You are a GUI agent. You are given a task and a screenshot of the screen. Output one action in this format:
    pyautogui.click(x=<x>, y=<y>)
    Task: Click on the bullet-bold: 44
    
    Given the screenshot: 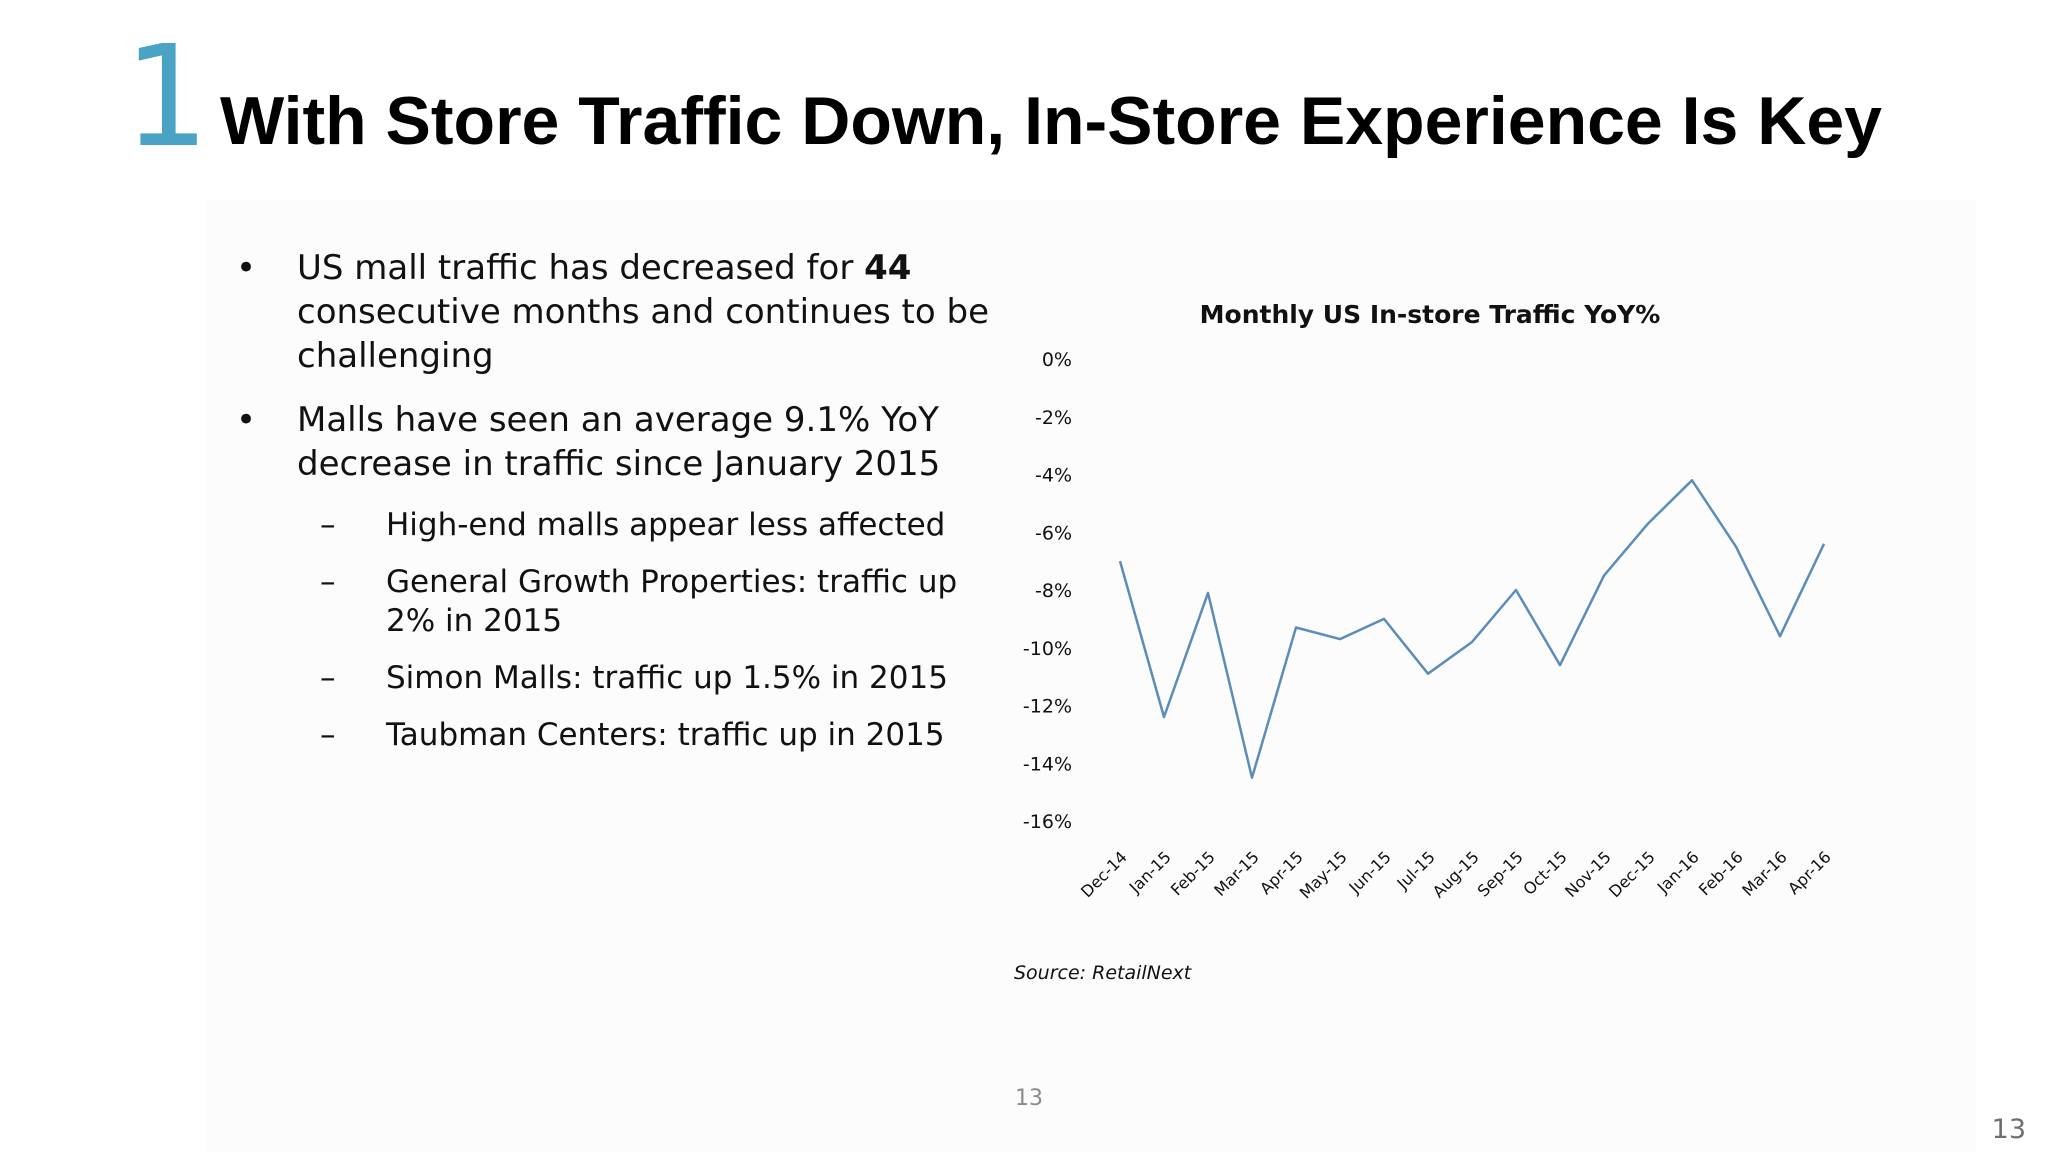 What is the action you would take?
    pyautogui.click(x=888, y=268)
    